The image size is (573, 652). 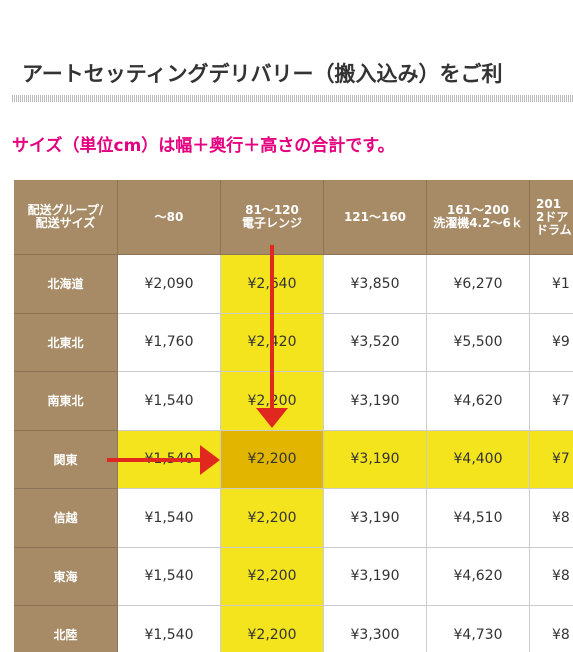 What do you see at coordinates (66, 401) in the screenshot?
I see `row-header: 南東北` at bounding box center [66, 401].